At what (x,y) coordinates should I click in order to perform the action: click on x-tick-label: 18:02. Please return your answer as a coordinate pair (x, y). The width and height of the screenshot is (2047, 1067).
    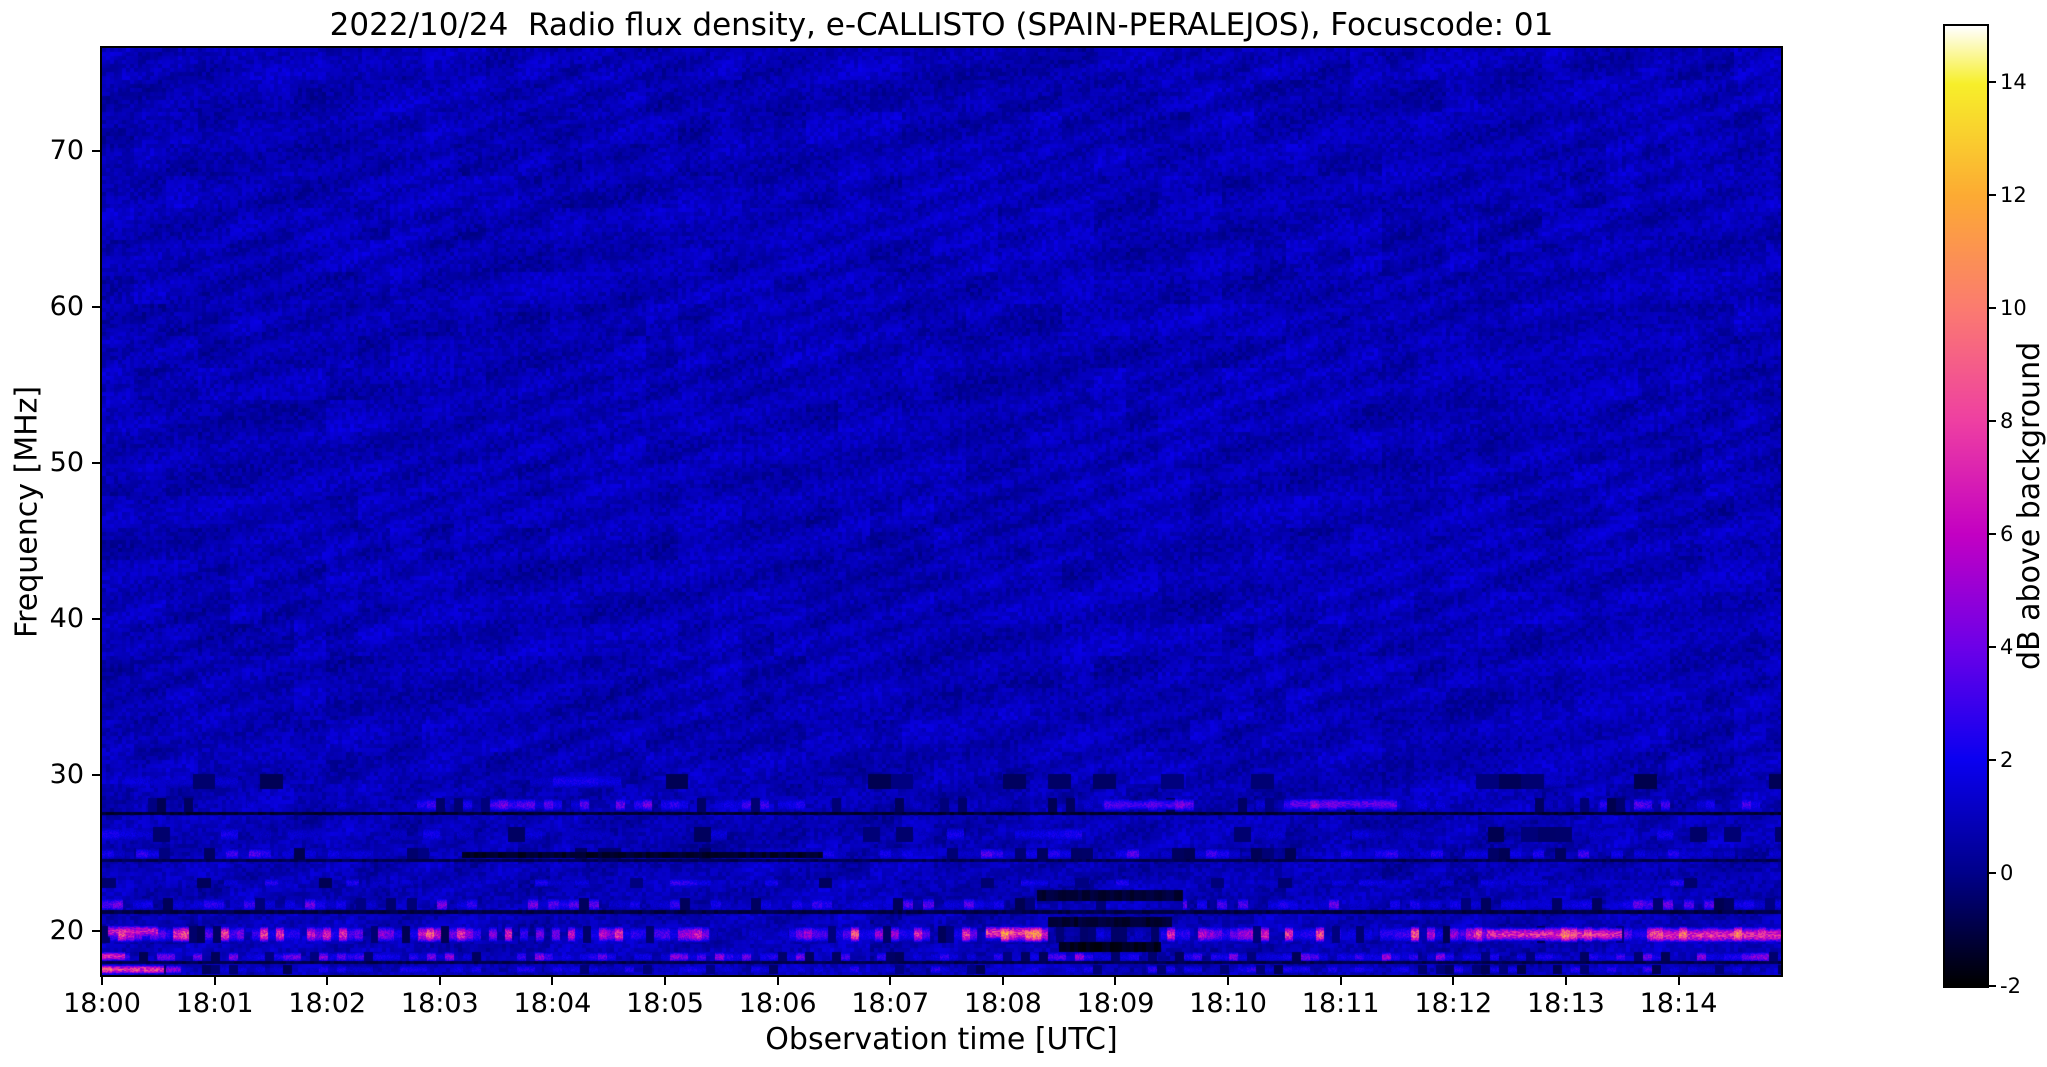
    Looking at the image, I should click on (327, 1003).